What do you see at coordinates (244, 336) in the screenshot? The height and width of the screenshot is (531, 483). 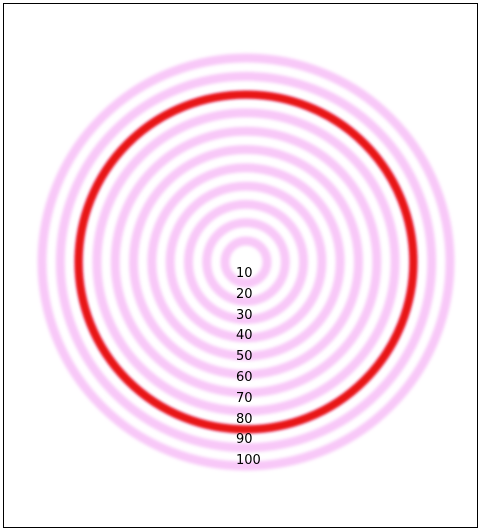 I see `ring-label-40: 40` at bounding box center [244, 336].